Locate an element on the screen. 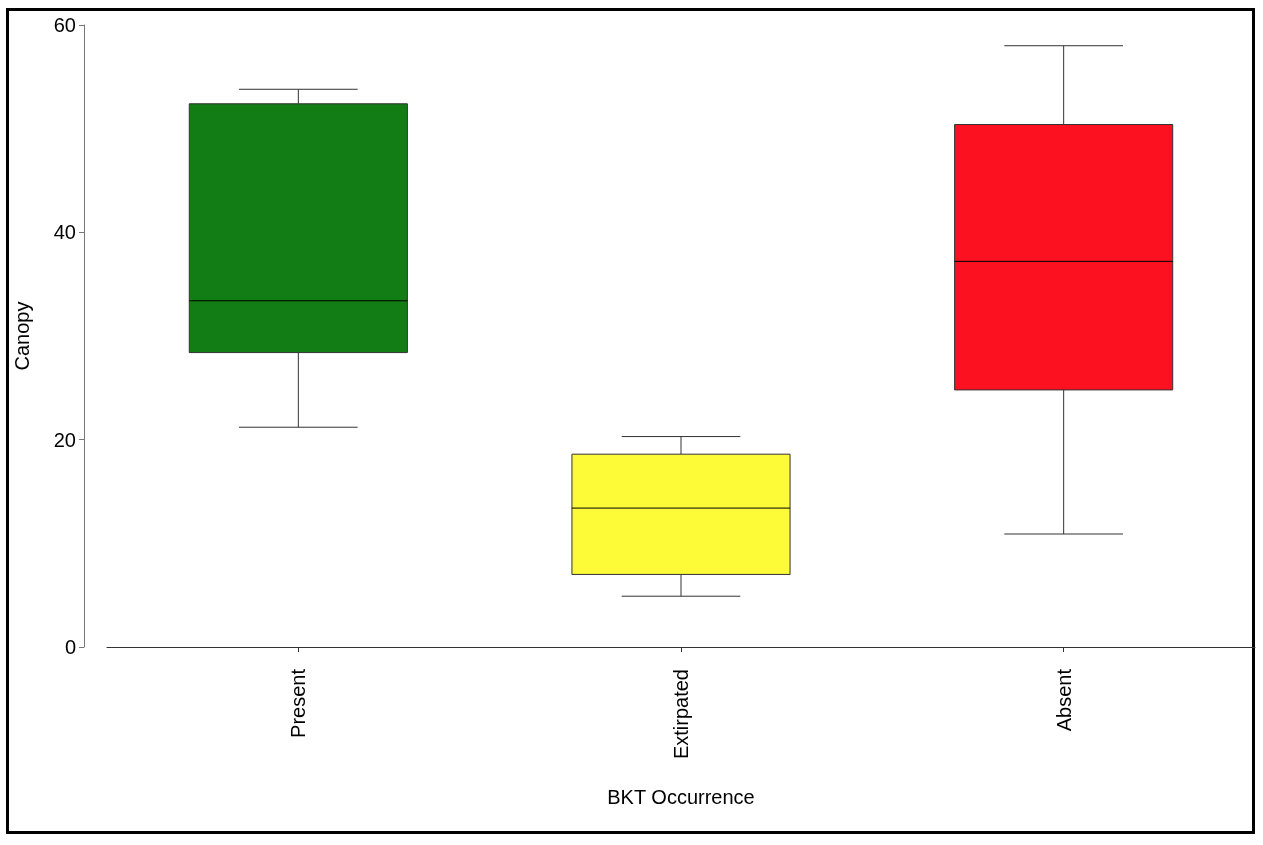  y-tick-label: 0 is located at coordinates (70, 647).